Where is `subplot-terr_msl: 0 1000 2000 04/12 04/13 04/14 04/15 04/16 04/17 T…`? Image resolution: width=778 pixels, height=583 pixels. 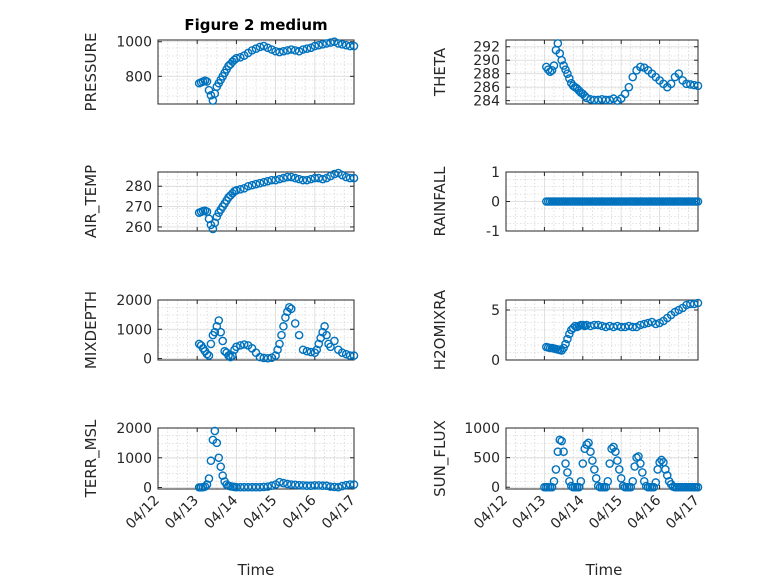 subplot-terr_msl: 0 1000 2000 04/12 04/13 04/14 04/15 04/16 04/17 T… is located at coordinates (220, 475).